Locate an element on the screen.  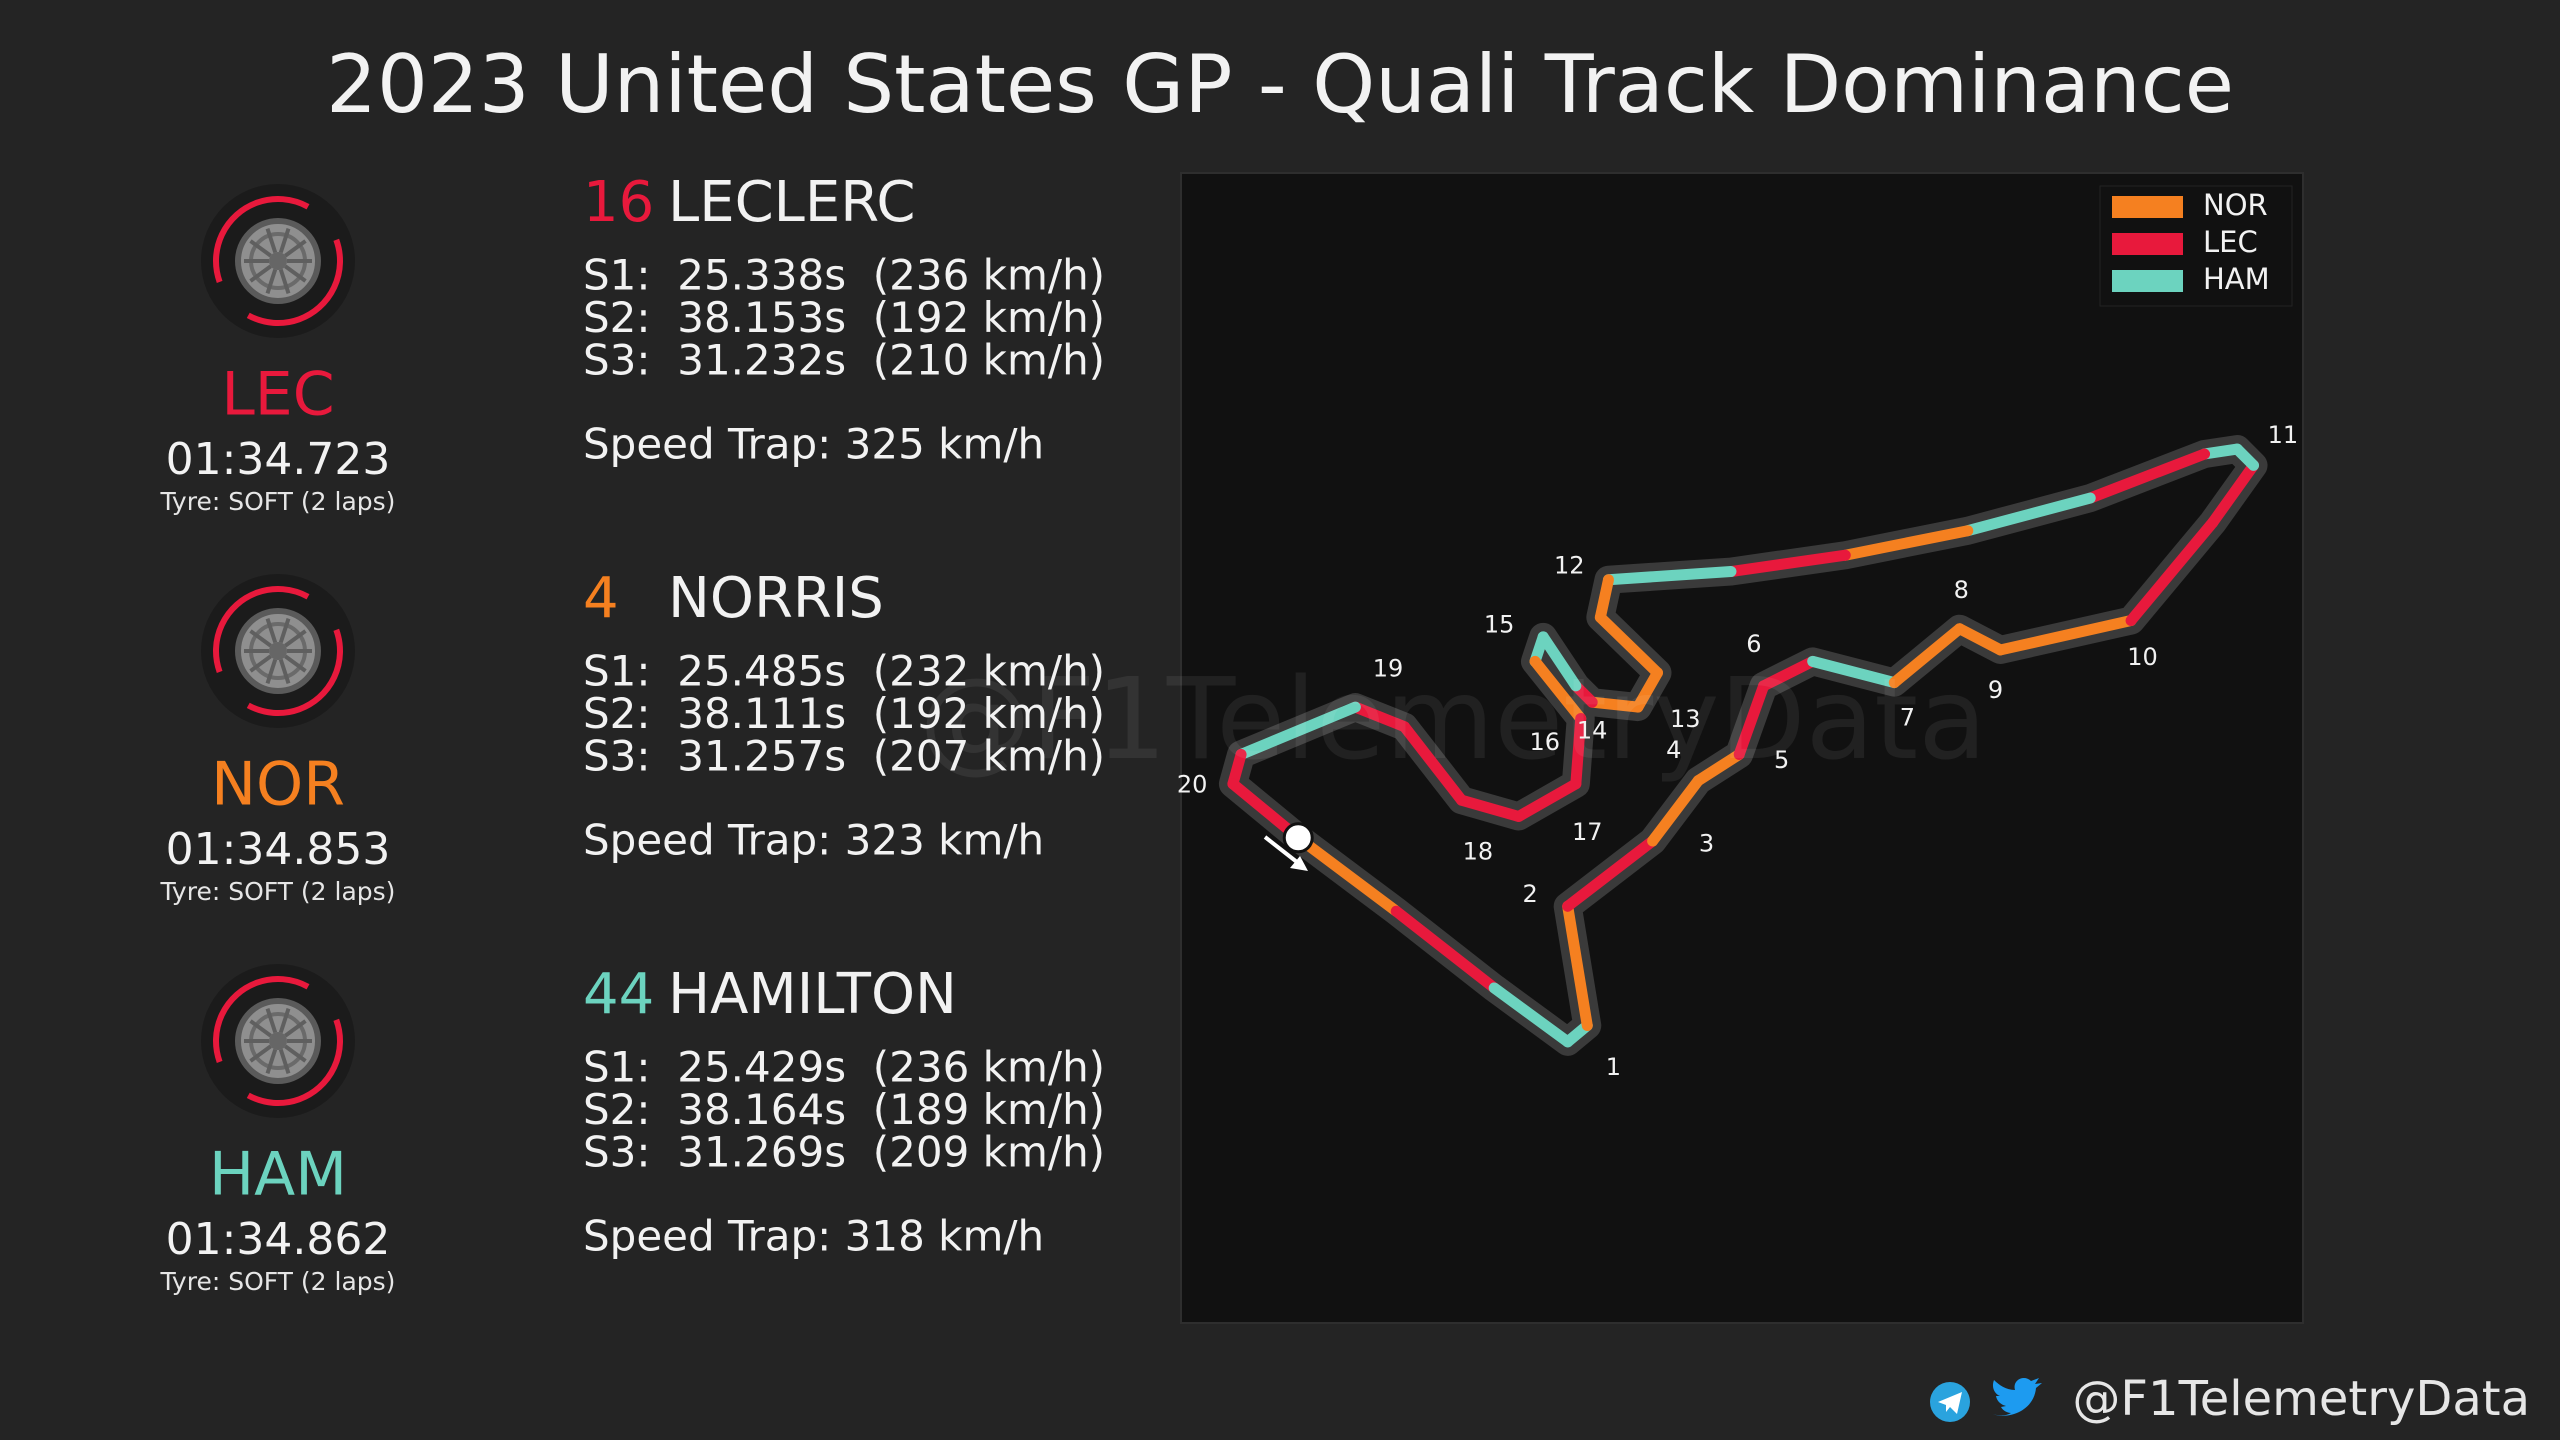
driver-code: LEC is located at coordinates (277, 395).